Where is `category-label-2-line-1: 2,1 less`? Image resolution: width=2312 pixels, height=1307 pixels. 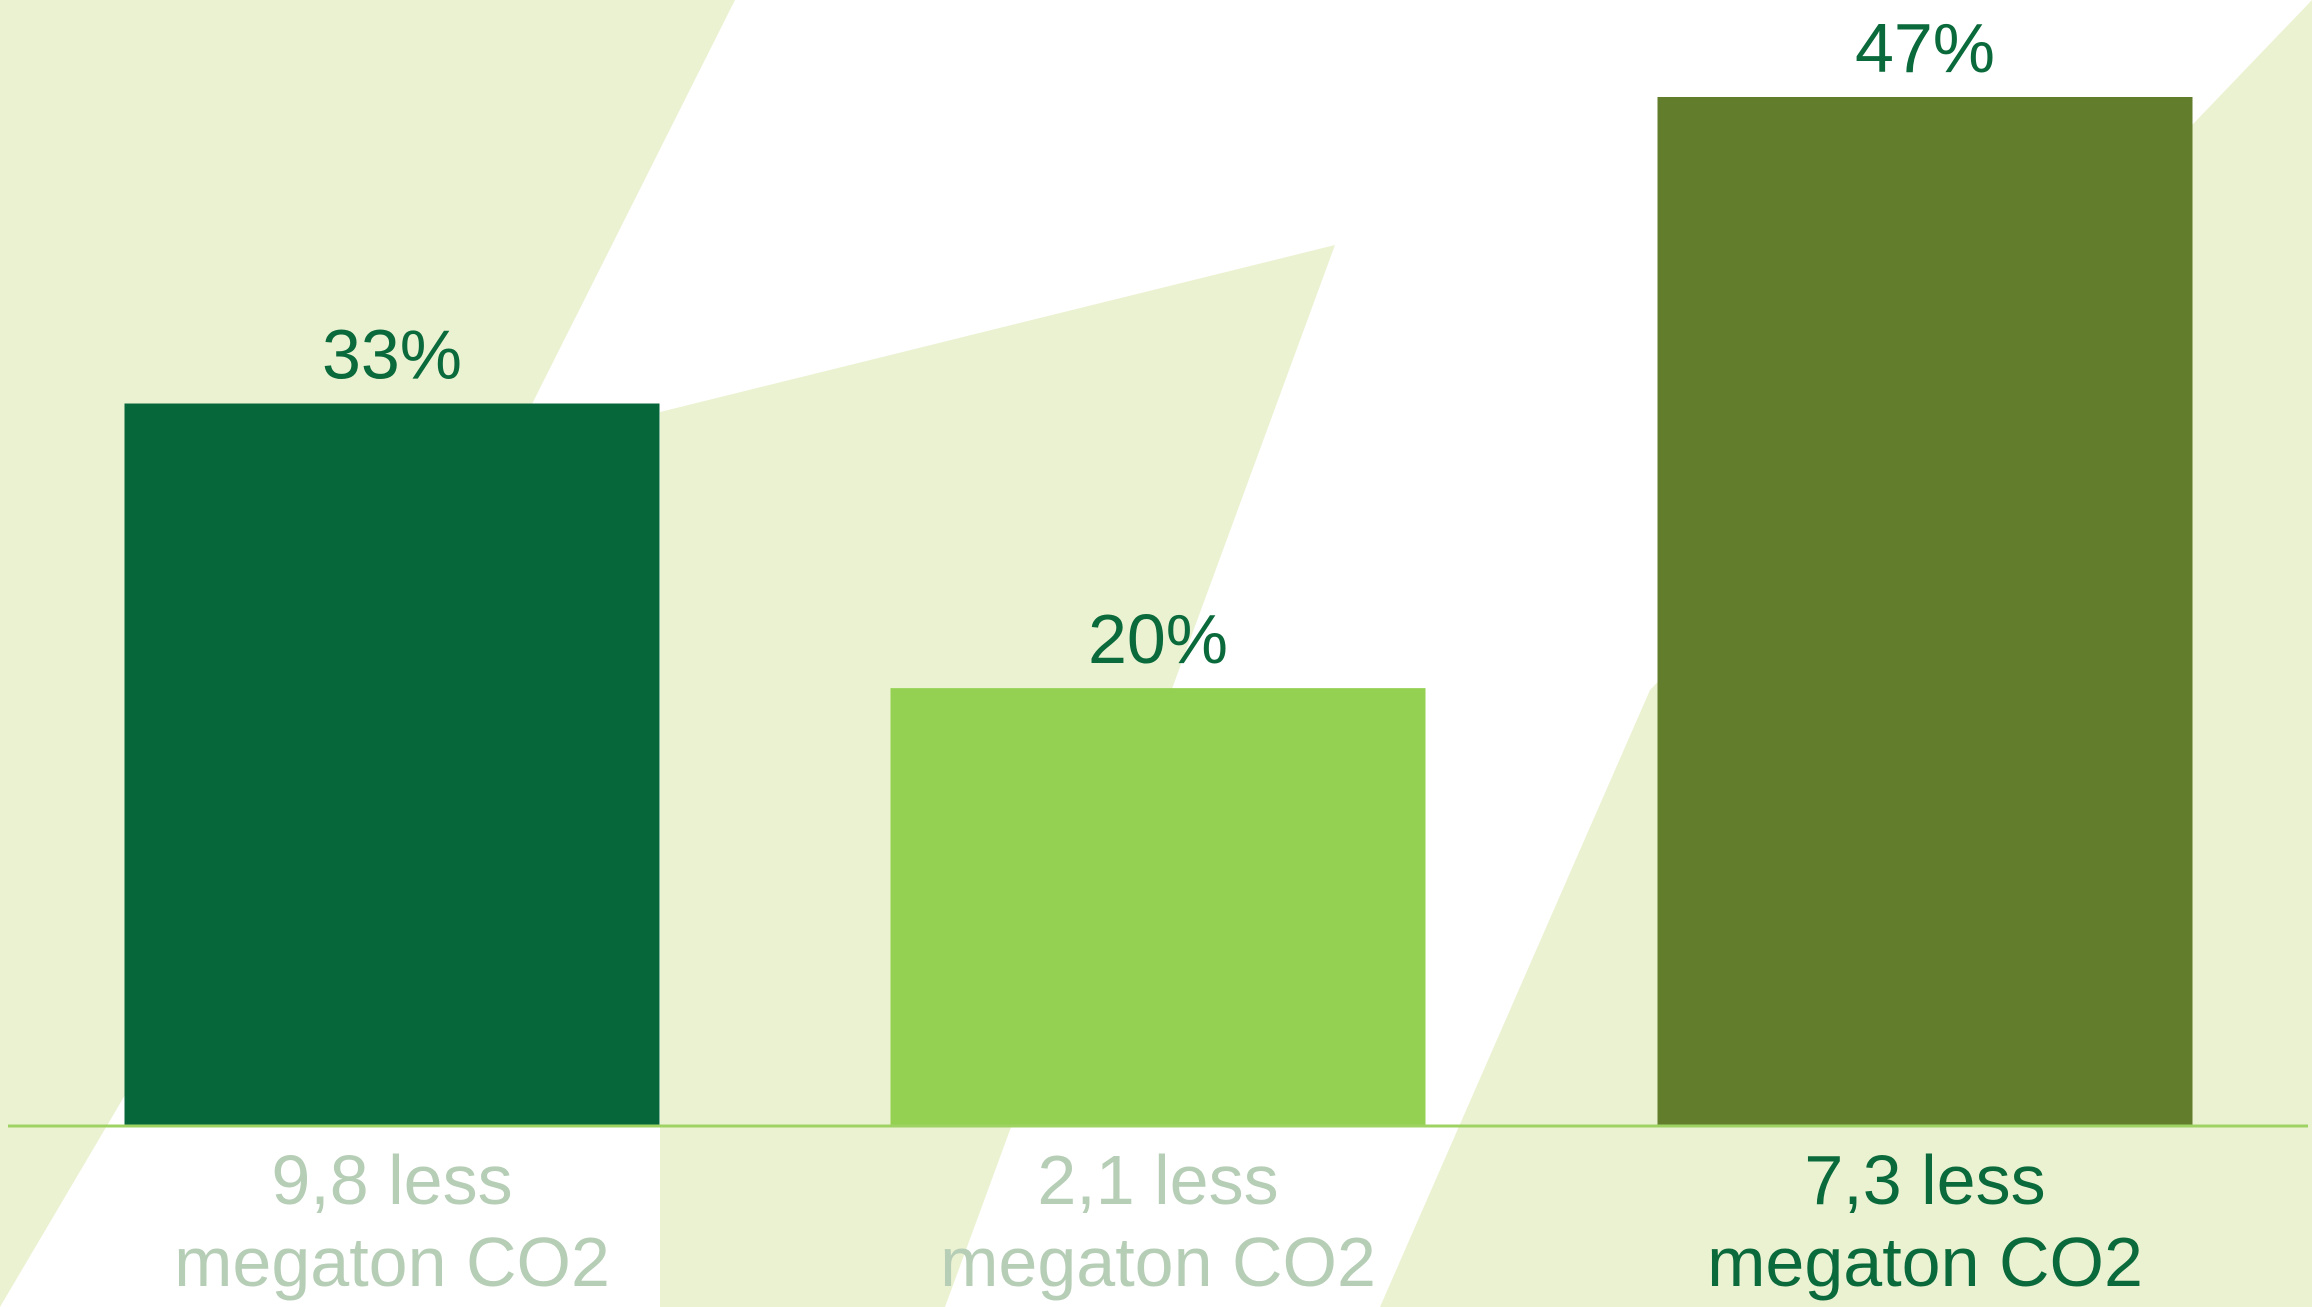 category-label-2-line-1: 2,1 less is located at coordinates (1157, 1180).